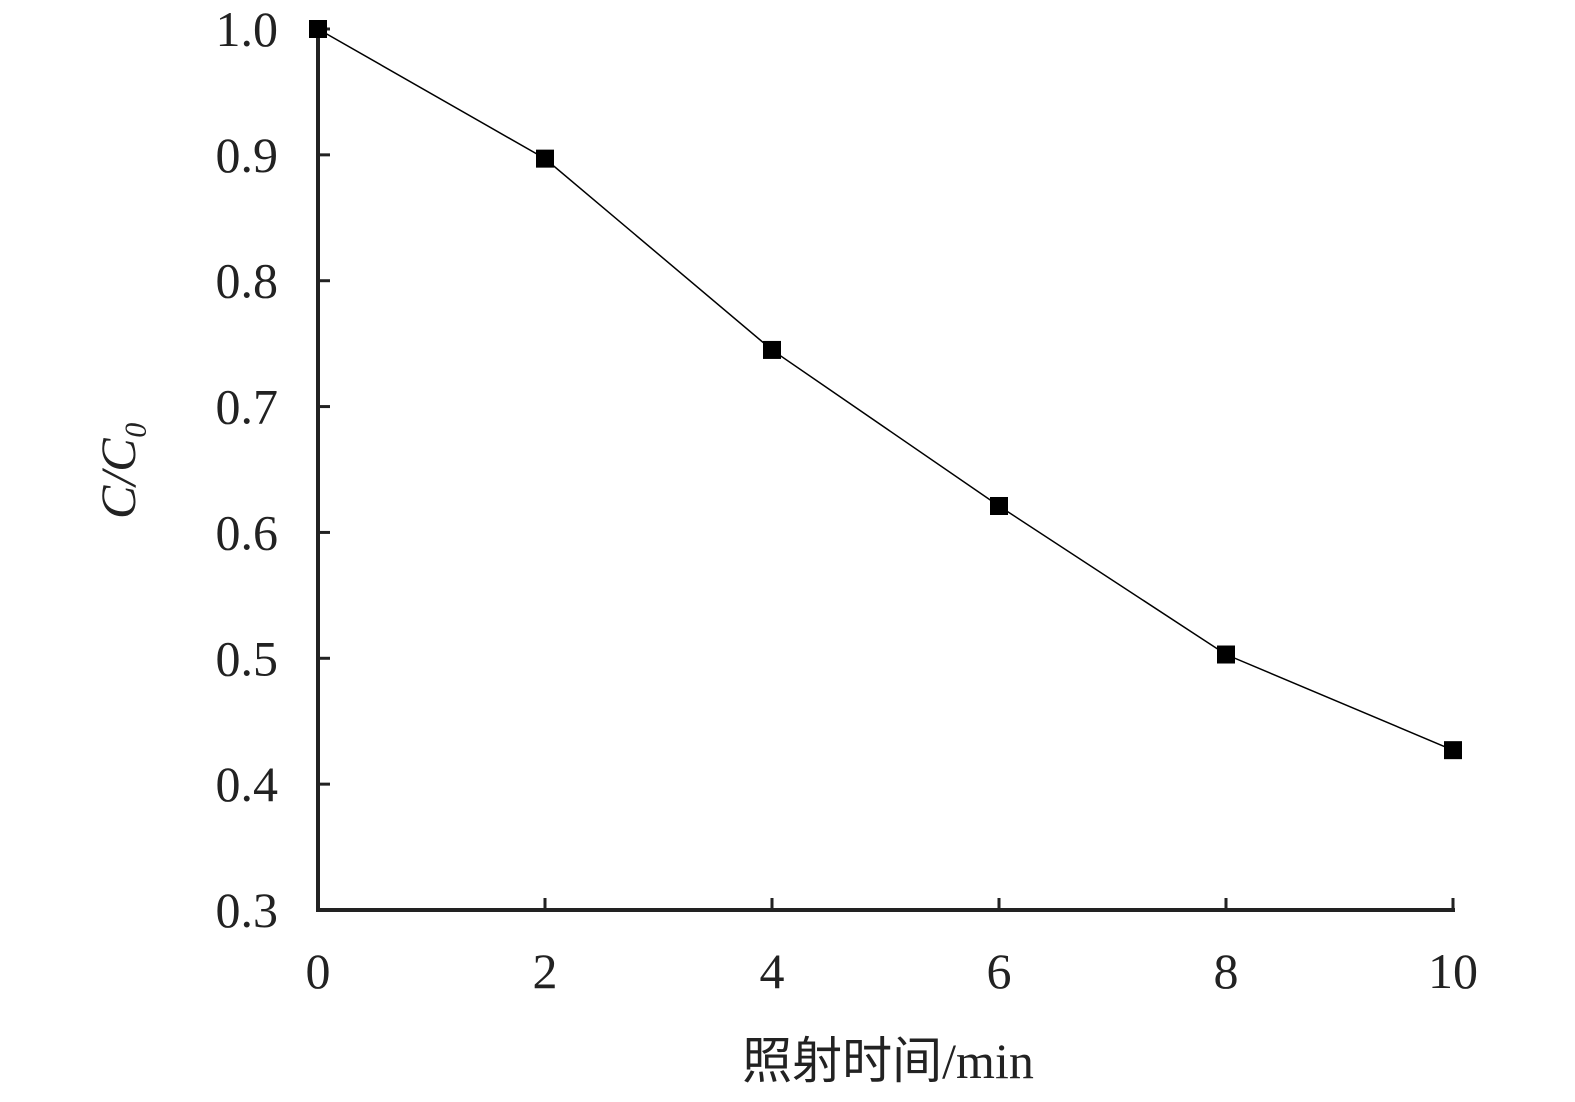 The width and height of the screenshot is (1575, 1102). Describe the element at coordinates (999, 971) in the screenshot. I see `x-tick-label: 6` at that location.